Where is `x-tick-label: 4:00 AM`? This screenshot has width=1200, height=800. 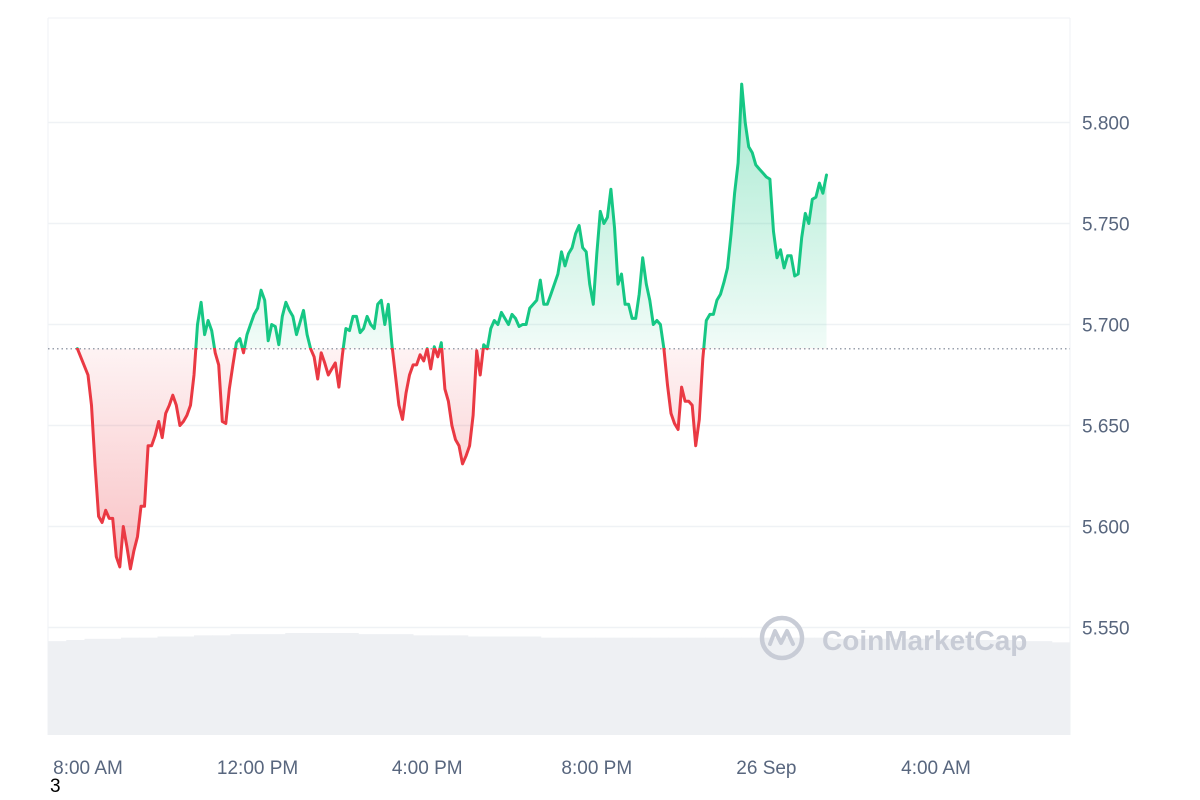 x-tick-label: 4:00 AM is located at coordinates (936, 768).